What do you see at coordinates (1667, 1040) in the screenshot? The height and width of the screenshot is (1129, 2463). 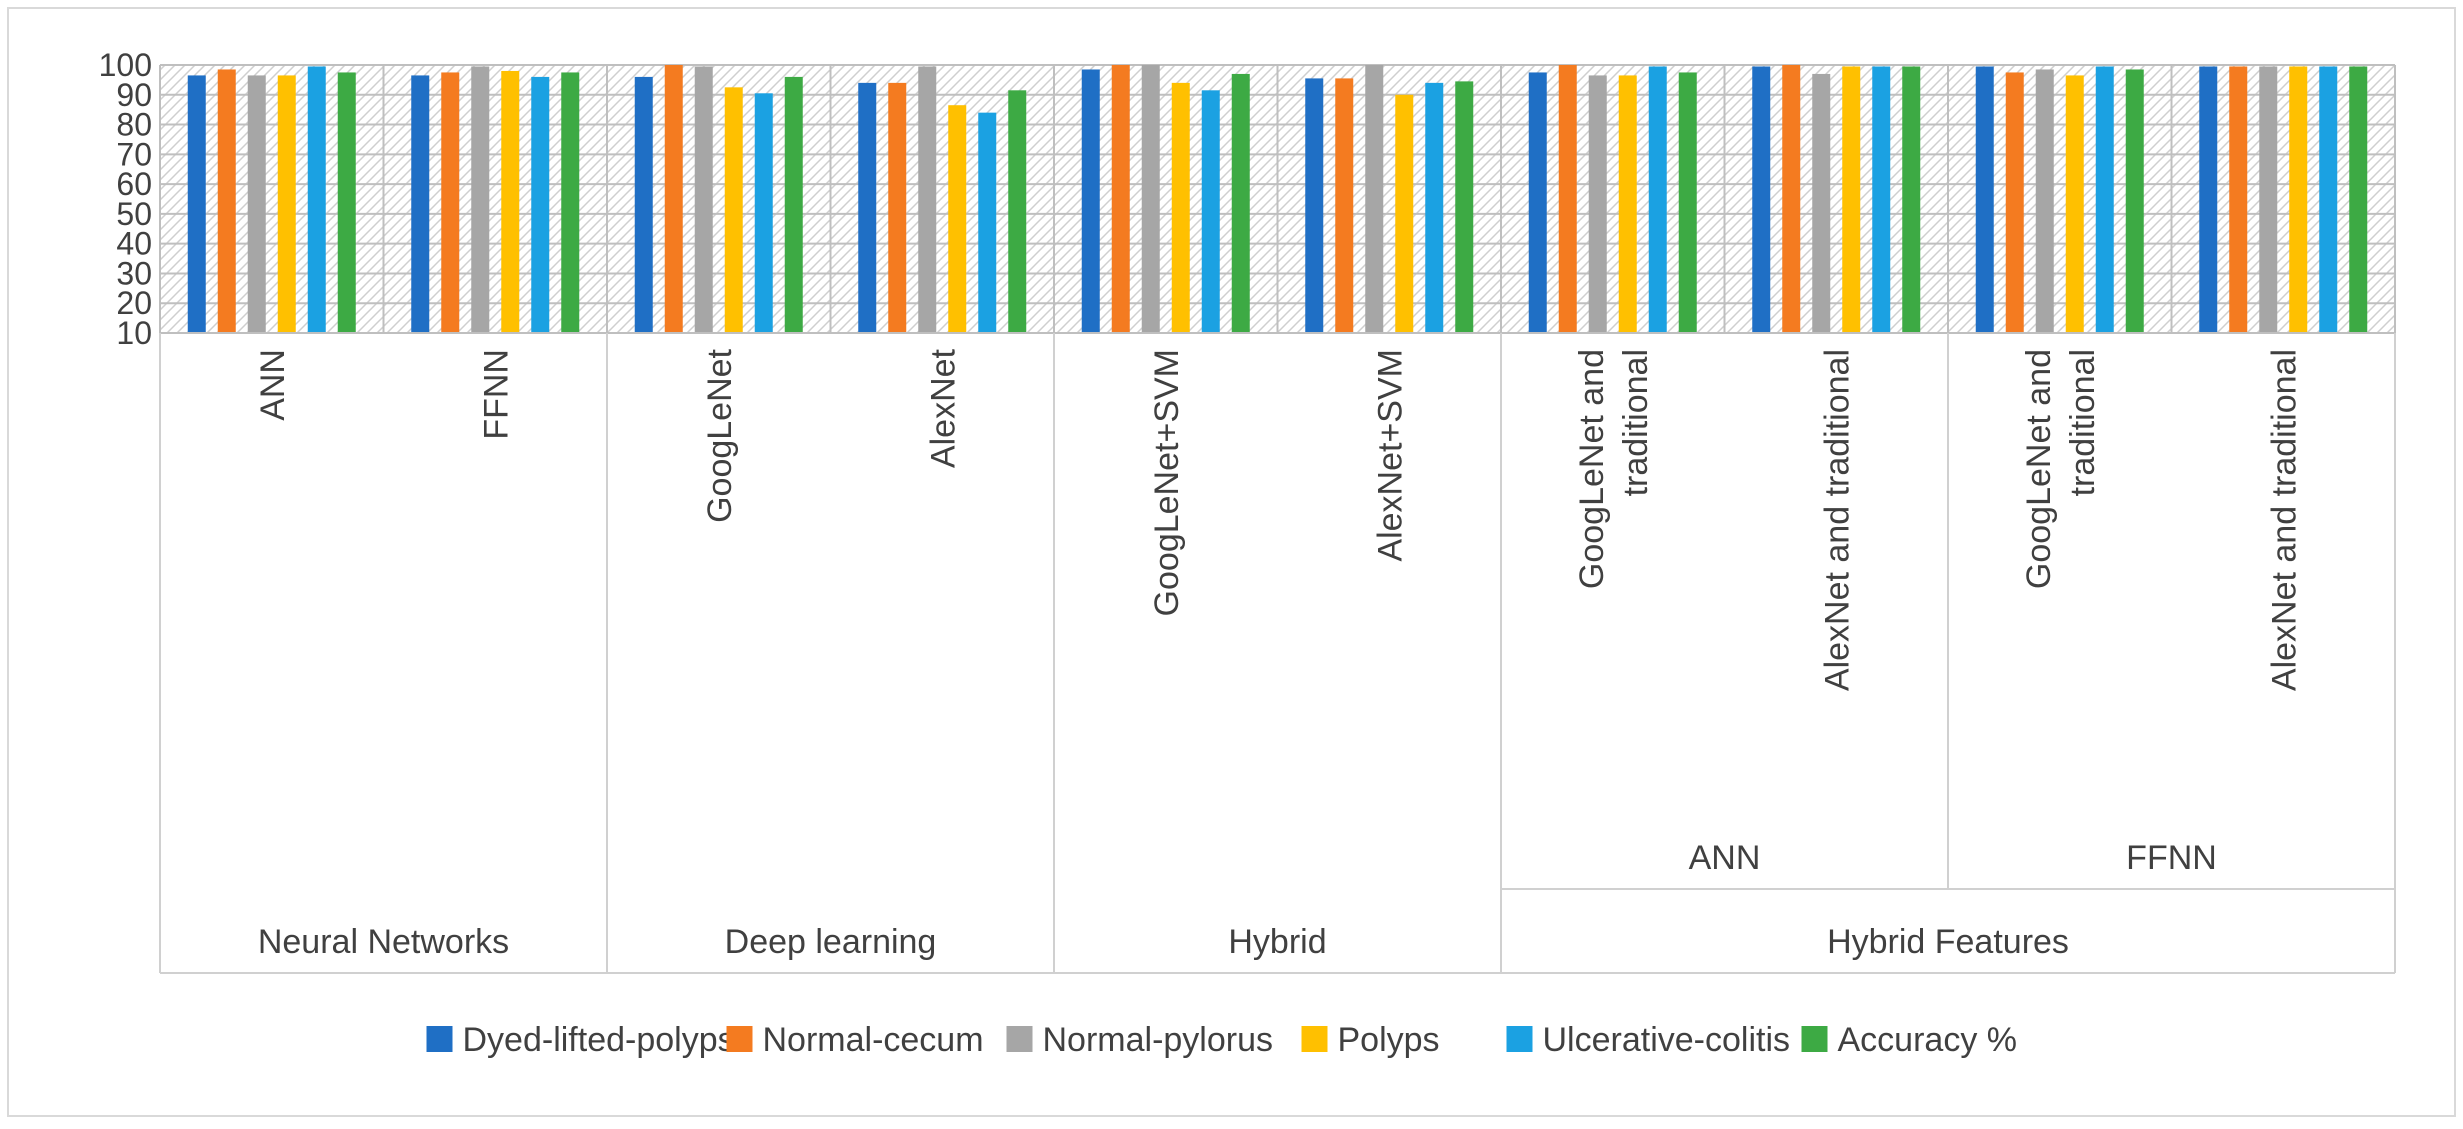 I see `legend-label: Ulcerative-colitis` at bounding box center [1667, 1040].